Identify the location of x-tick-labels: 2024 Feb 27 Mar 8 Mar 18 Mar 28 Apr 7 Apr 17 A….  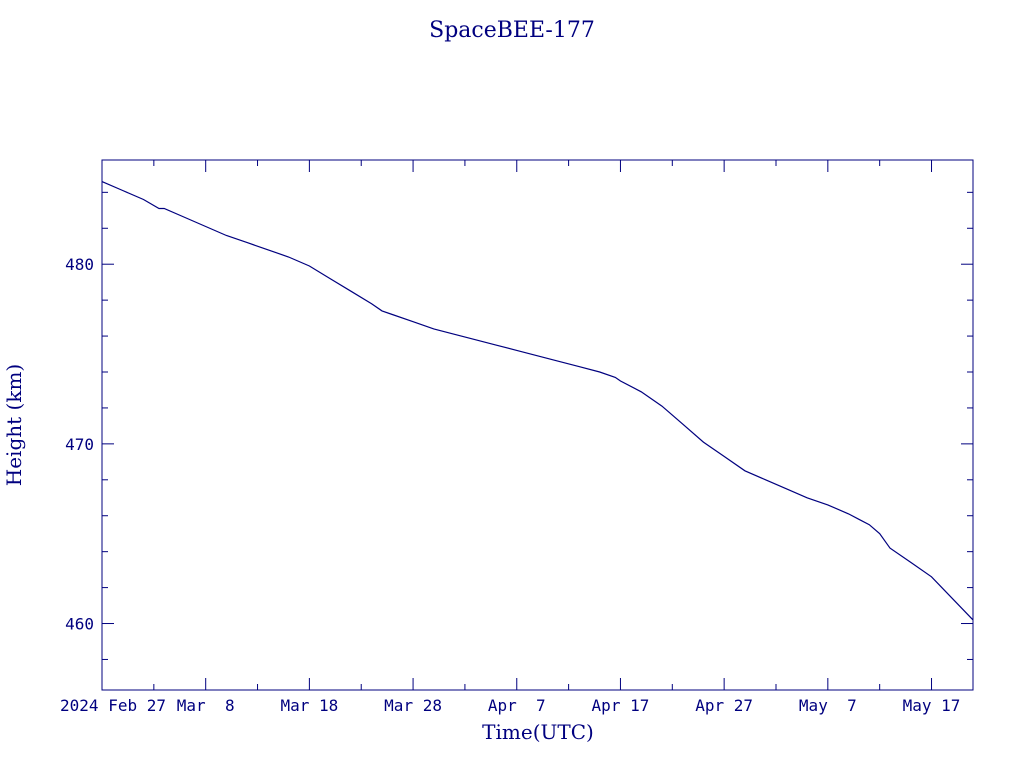
(510, 705).